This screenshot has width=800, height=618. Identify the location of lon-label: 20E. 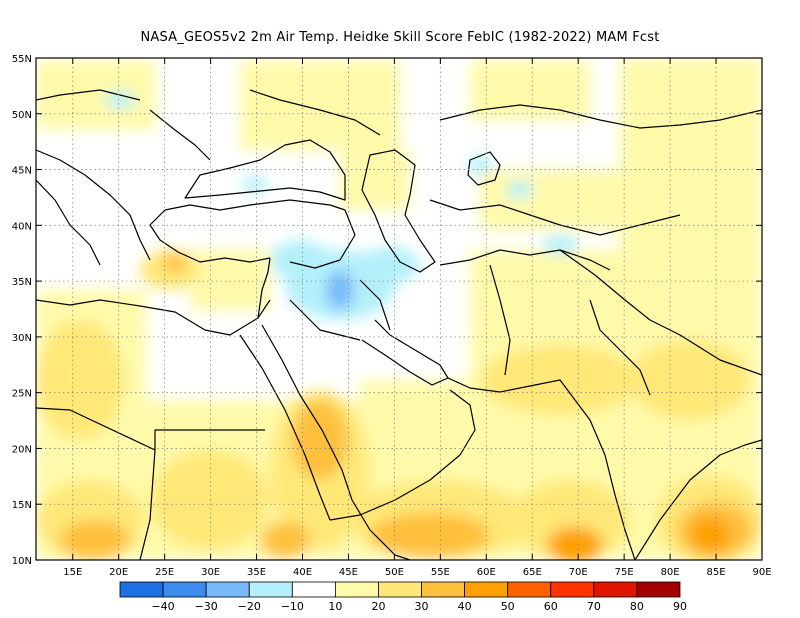
(118, 572).